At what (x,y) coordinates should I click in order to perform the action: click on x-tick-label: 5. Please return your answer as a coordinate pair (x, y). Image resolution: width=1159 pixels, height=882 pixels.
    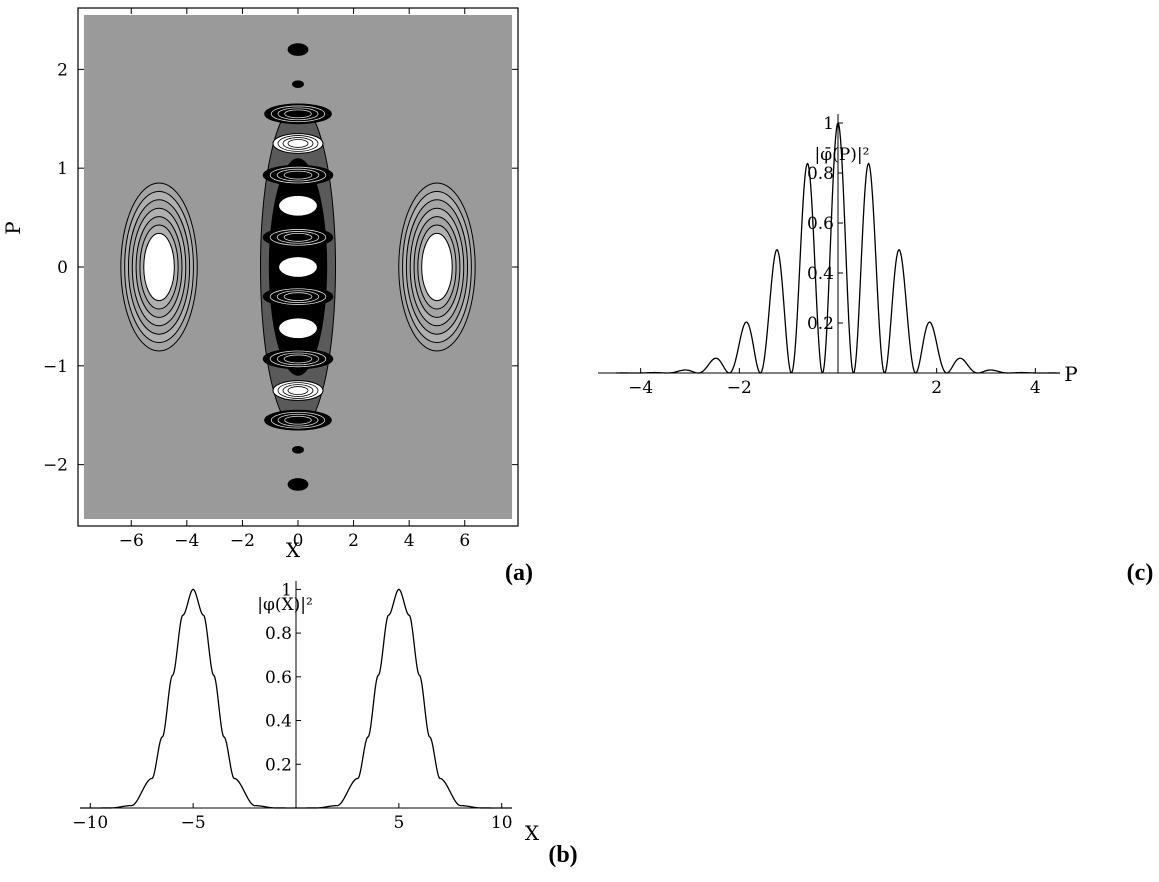
    Looking at the image, I should click on (398, 823).